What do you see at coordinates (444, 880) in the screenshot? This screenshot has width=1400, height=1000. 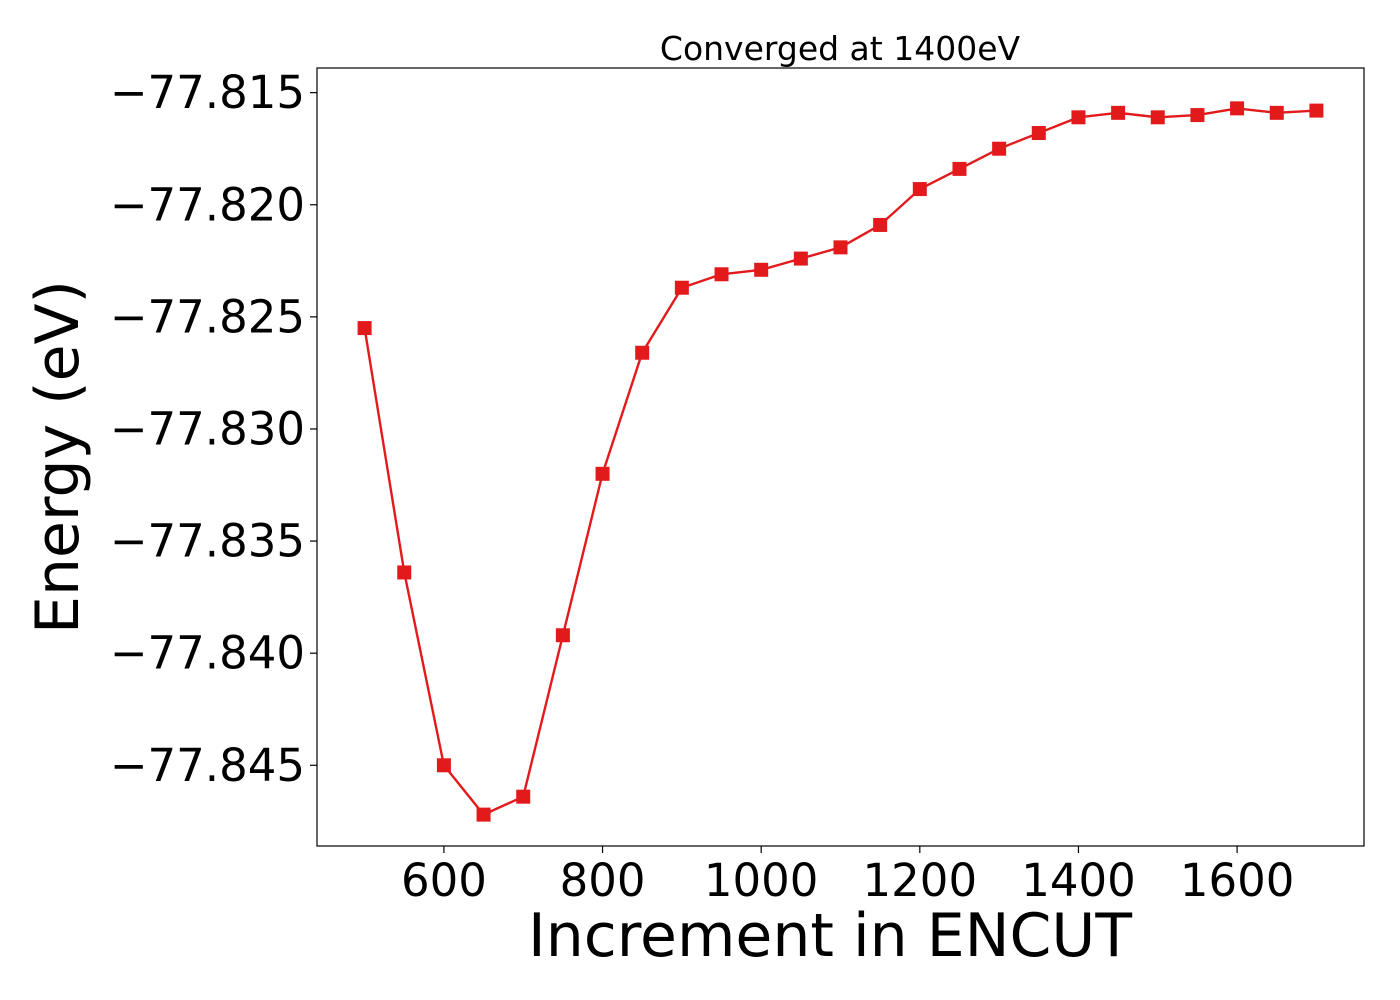 I see `x-tick-label: 600` at bounding box center [444, 880].